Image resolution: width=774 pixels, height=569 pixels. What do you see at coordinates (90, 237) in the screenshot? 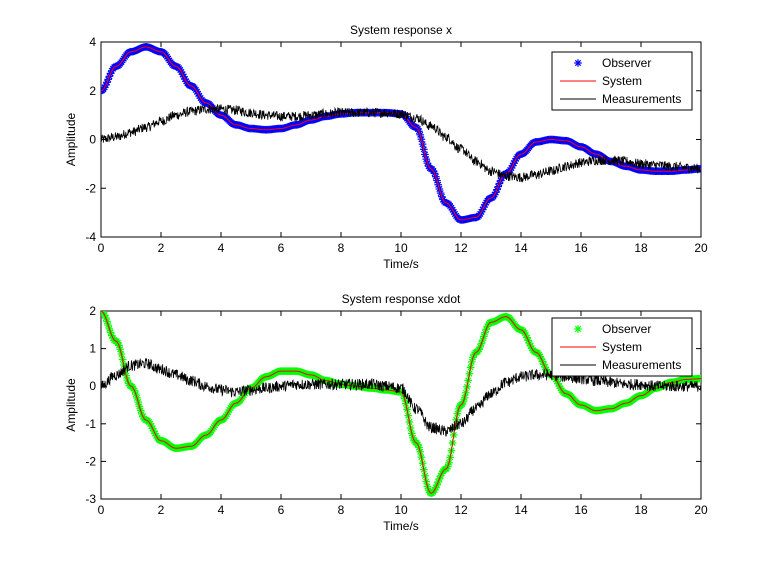
I see `y-tick-label: -4` at bounding box center [90, 237].